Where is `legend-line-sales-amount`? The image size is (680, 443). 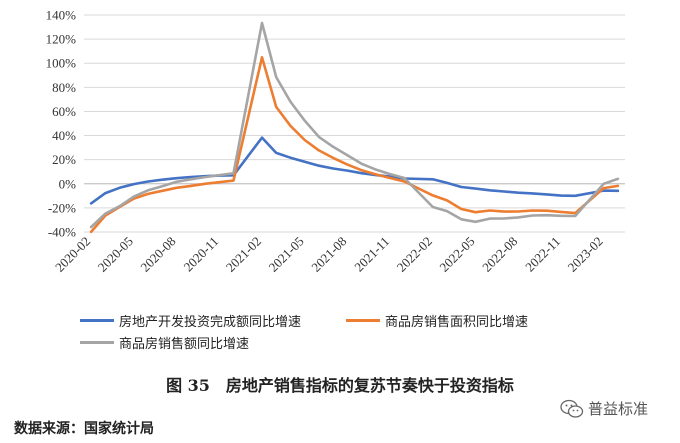 legend-line-sales-amount is located at coordinates (97, 342).